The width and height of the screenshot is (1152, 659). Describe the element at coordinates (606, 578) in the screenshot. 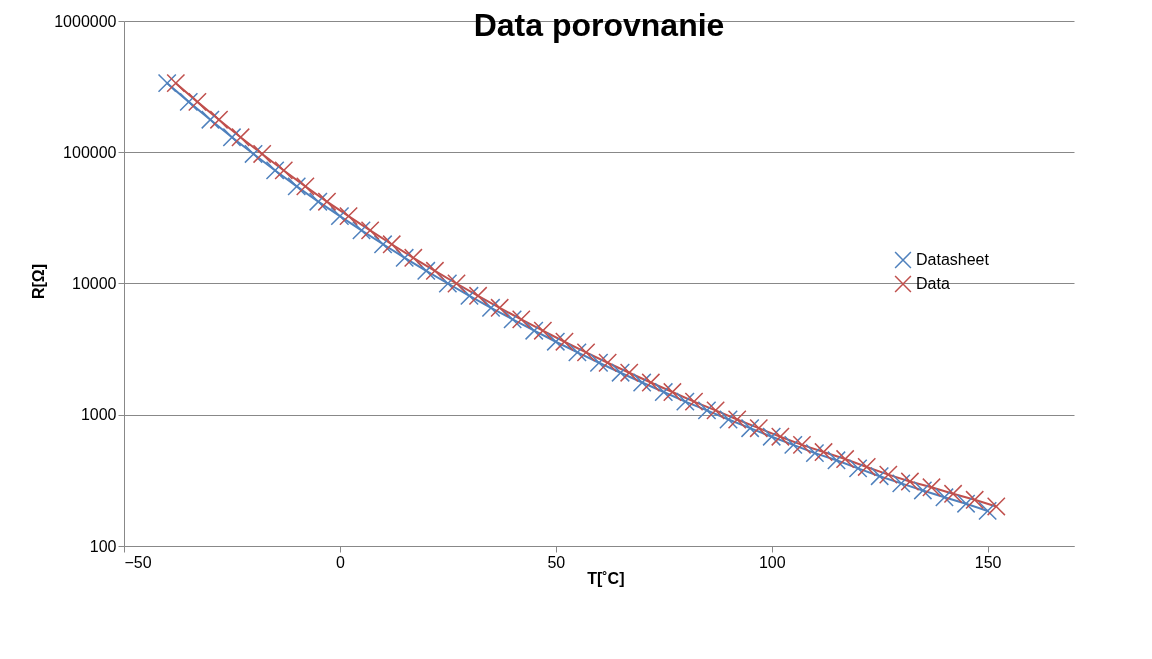

I see `x-axis-title: T[˚C]` at that location.